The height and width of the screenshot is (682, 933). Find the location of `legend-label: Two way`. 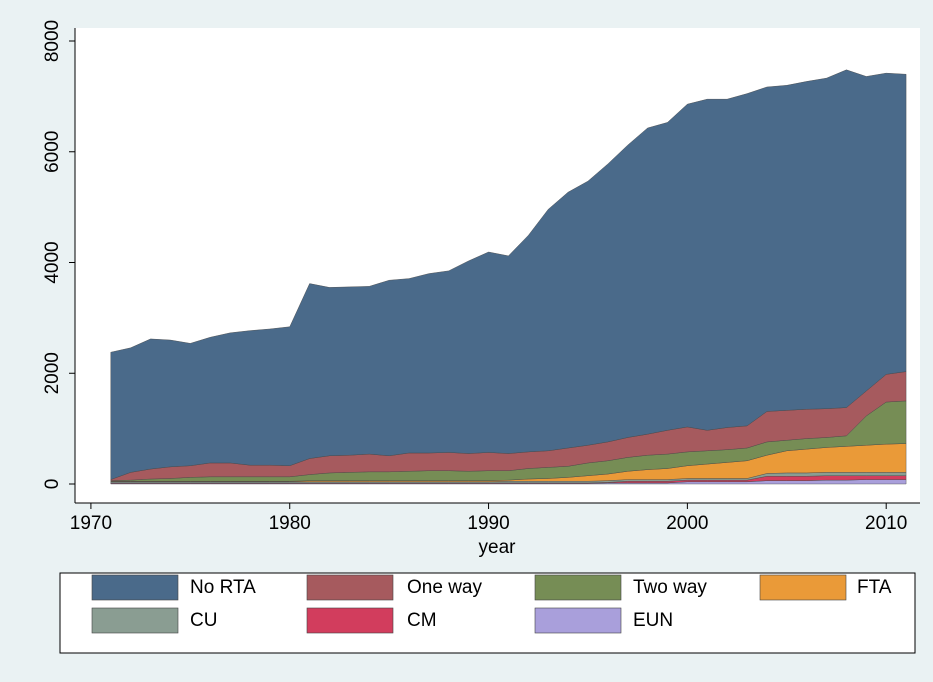

legend-label: Two way is located at coordinates (670, 587).